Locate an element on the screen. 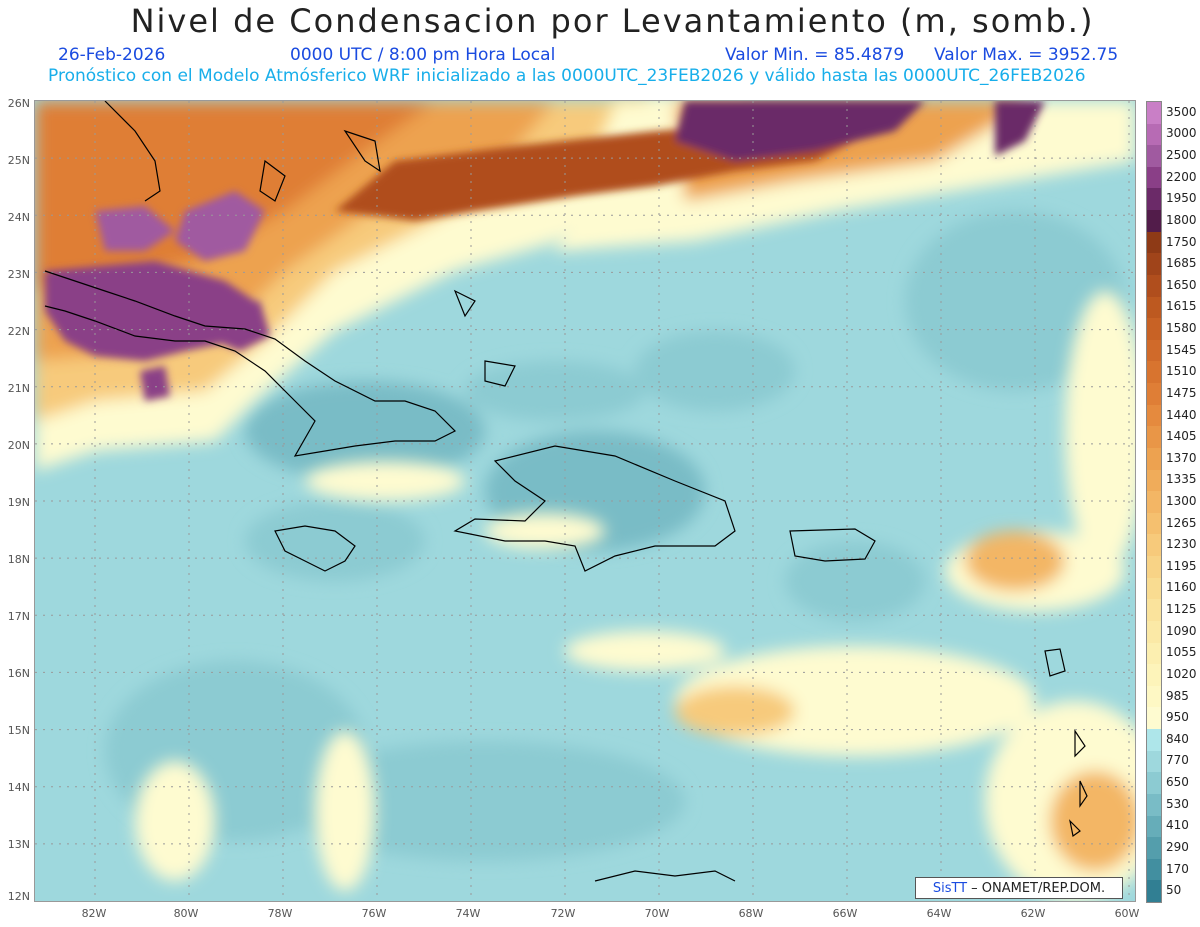 This screenshot has width=1200, height=927. colorbar-label: 1475 is located at coordinates (1181, 392).